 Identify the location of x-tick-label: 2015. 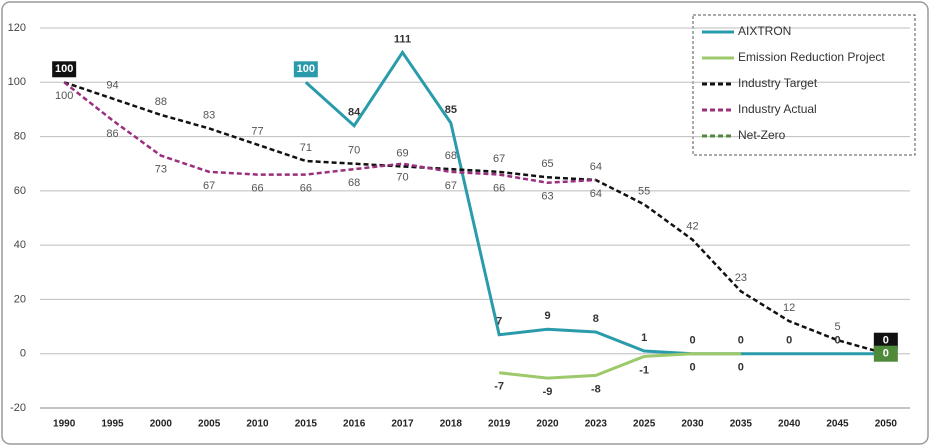
(306, 424).